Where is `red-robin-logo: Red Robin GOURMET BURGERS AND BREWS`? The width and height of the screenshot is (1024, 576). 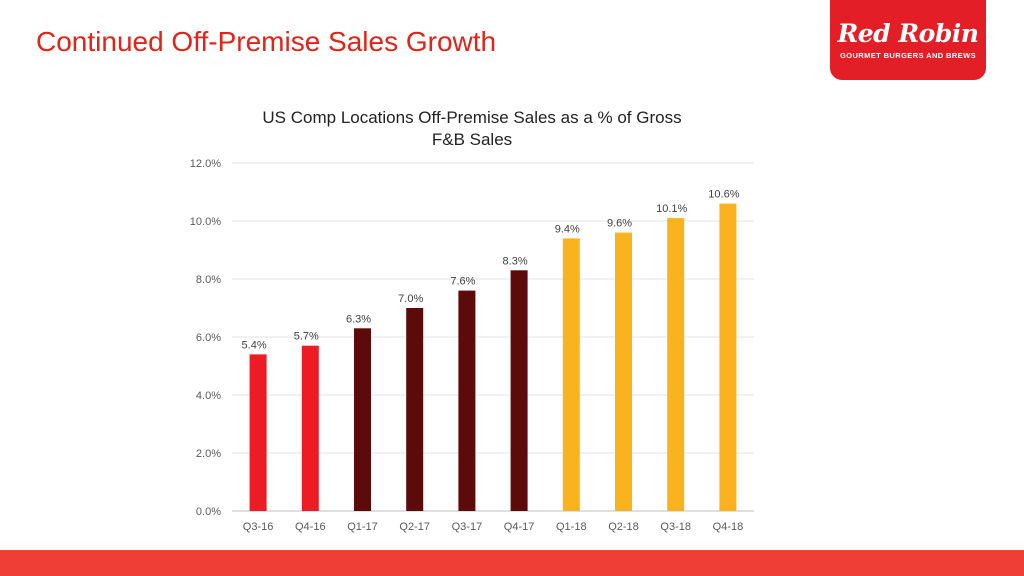
red-robin-logo: Red Robin GOURMET BURGERS AND BREWS is located at coordinates (908, 40).